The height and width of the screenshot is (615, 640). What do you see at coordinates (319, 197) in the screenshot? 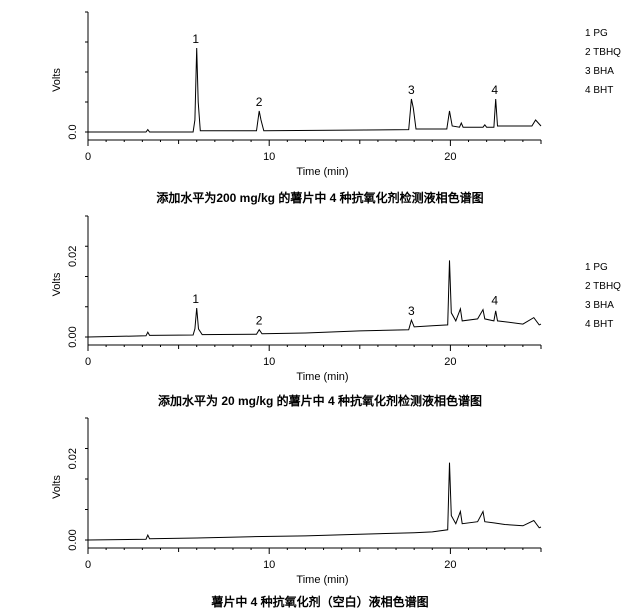
I see `chart-caption-1: 添加水平为200 mg/kg 的薯片中 4 种抗氧化剂检测液相色谱图` at bounding box center [319, 197].